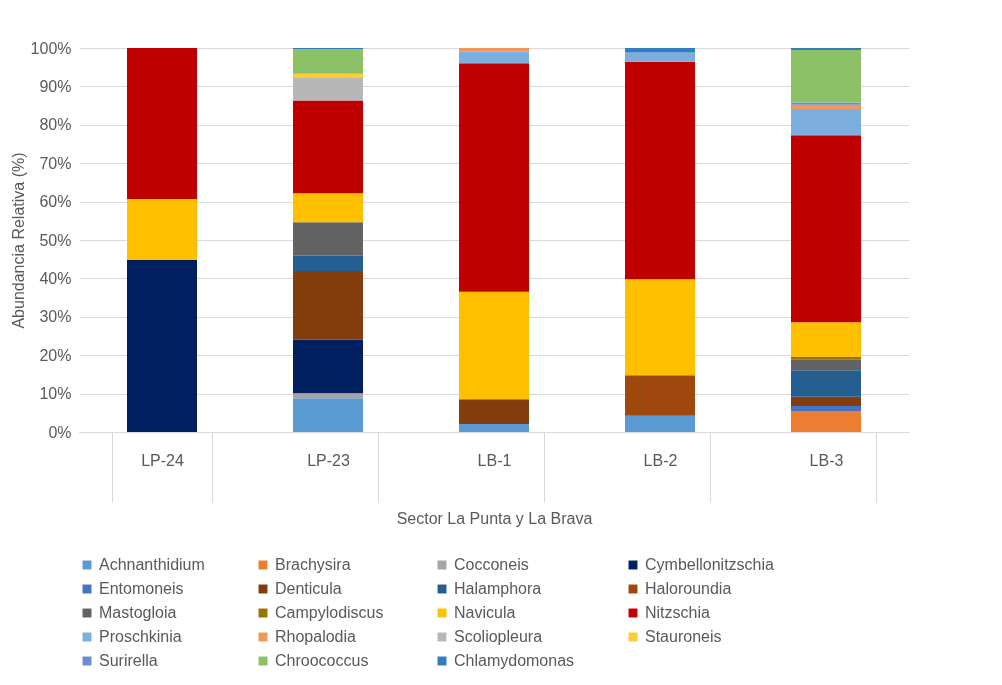 This screenshot has width=1002, height=685. Describe the element at coordinates (826, 460) in the screenshot. I see `x-tick-label: LB-3` at that location.